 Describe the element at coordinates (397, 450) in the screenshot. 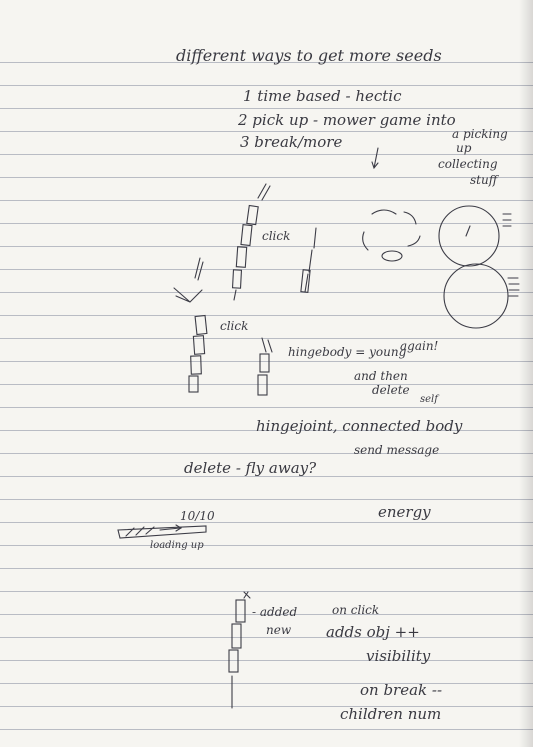

I see `note-send-message: send message` at that location.